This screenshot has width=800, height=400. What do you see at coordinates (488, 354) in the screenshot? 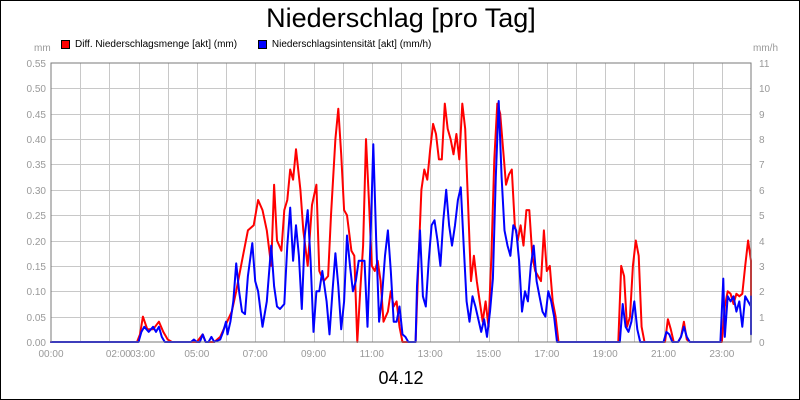
I see `x-tick-label: 15:00` at bounding box center [488, 354].